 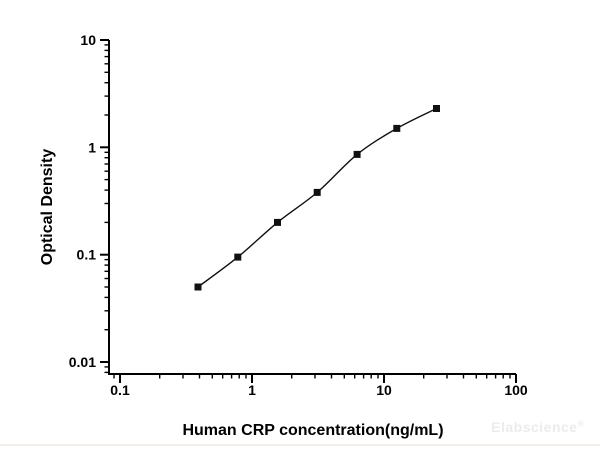 I want to click on bottom-divider, so click(x=300, y=445).